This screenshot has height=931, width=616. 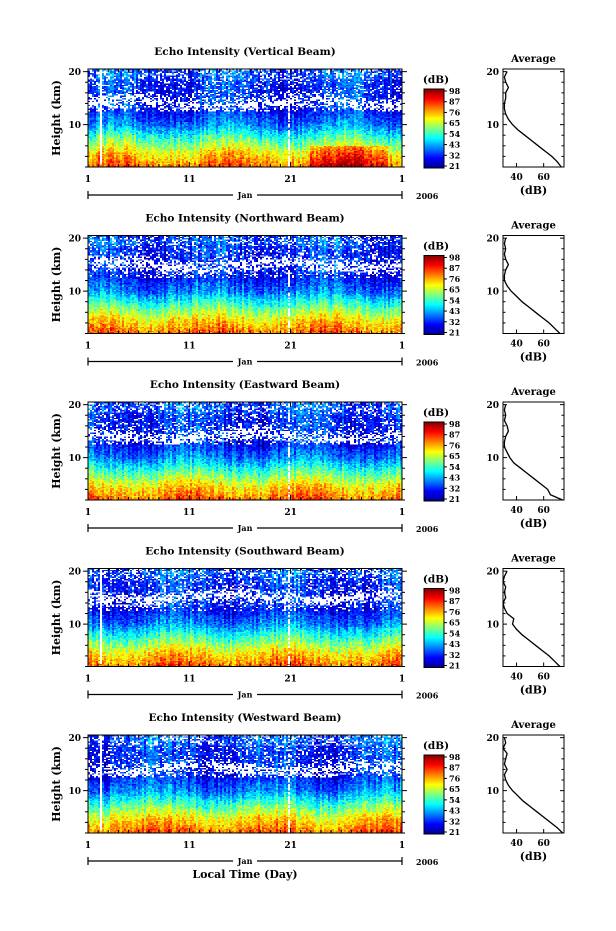 What do you see at coordinates (244, 219) in the screenshot?
I see `panel-title: Echo Intensity (Northward Beam)` at bounding box center [244, 219].